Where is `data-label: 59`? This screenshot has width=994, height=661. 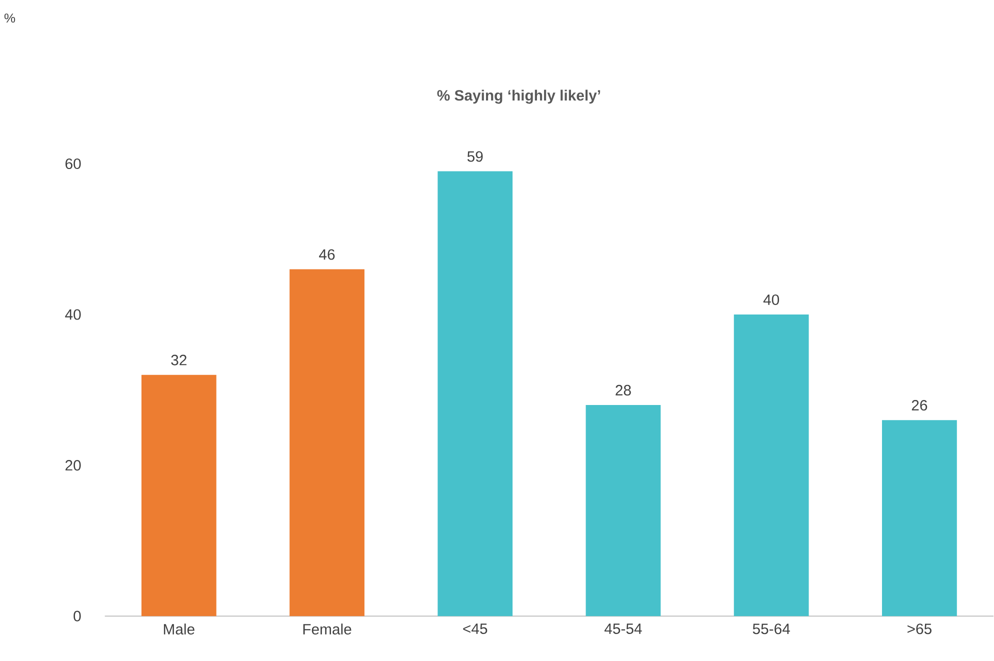
data-label: 59 is located at coordinates (475, 156).